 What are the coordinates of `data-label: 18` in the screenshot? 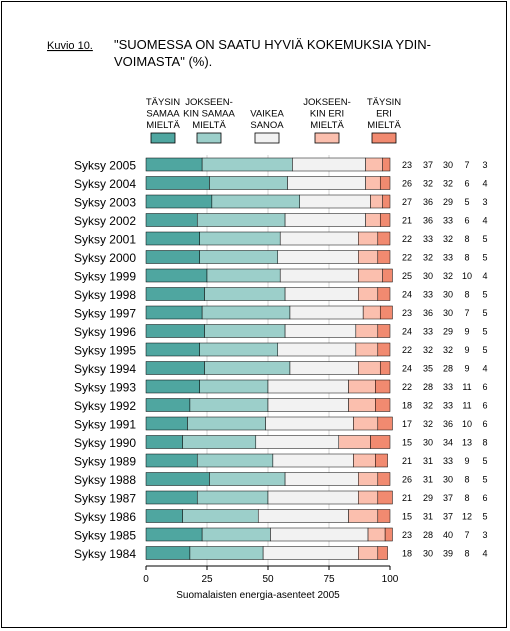 It's located at (407, 406).